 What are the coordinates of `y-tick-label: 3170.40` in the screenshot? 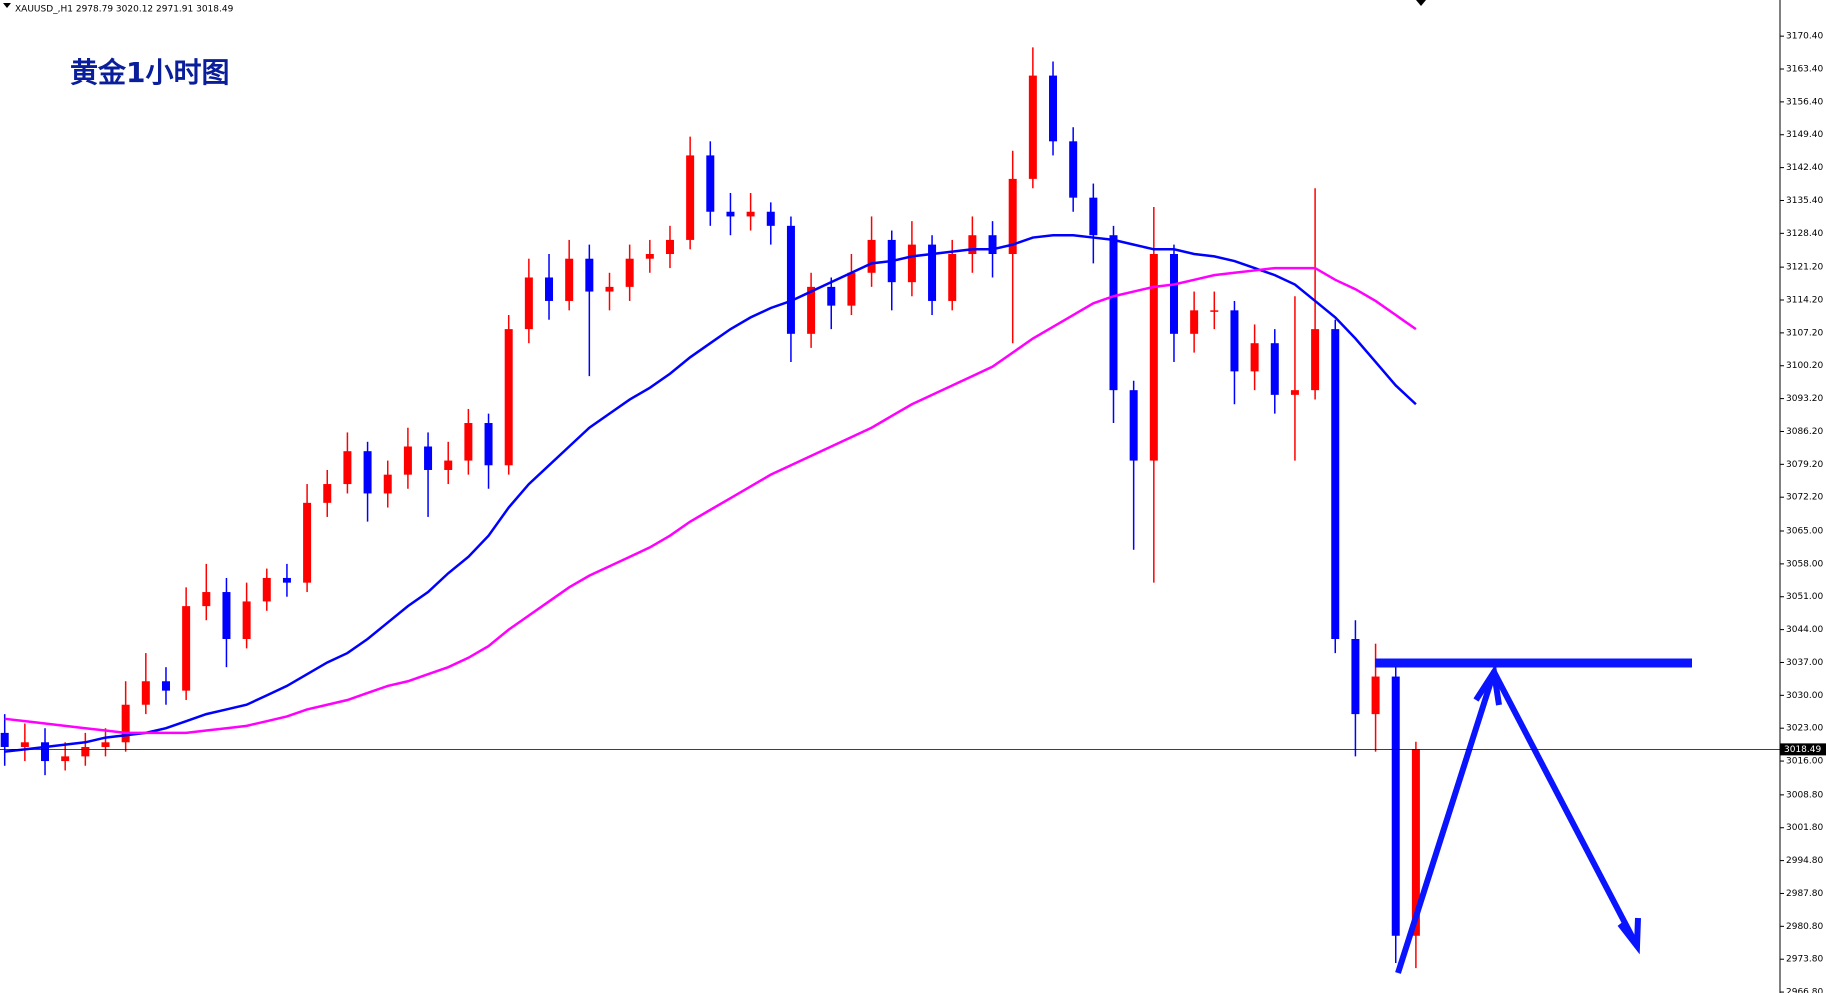 It's located at (1804, 37).